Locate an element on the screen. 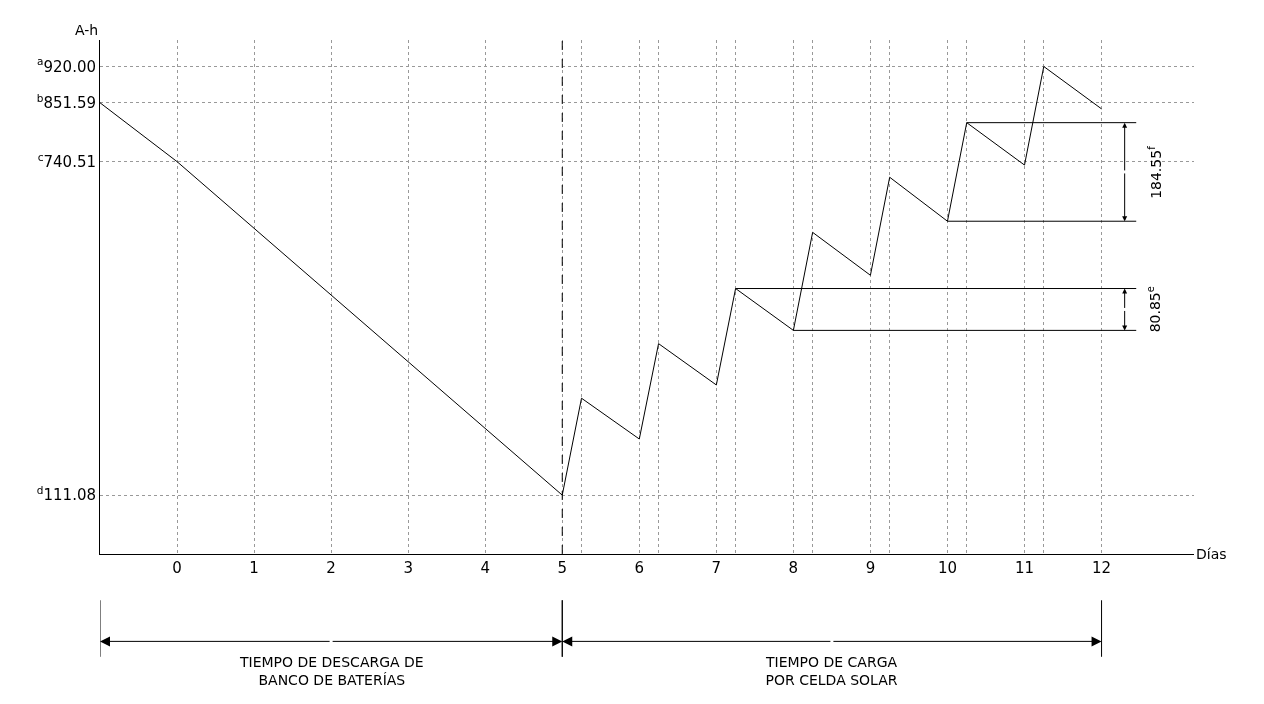 The height and width of the screenshot is (704, 1264). y-tick-label: $^{d}$111.08 is located at coordinates (66, 494).